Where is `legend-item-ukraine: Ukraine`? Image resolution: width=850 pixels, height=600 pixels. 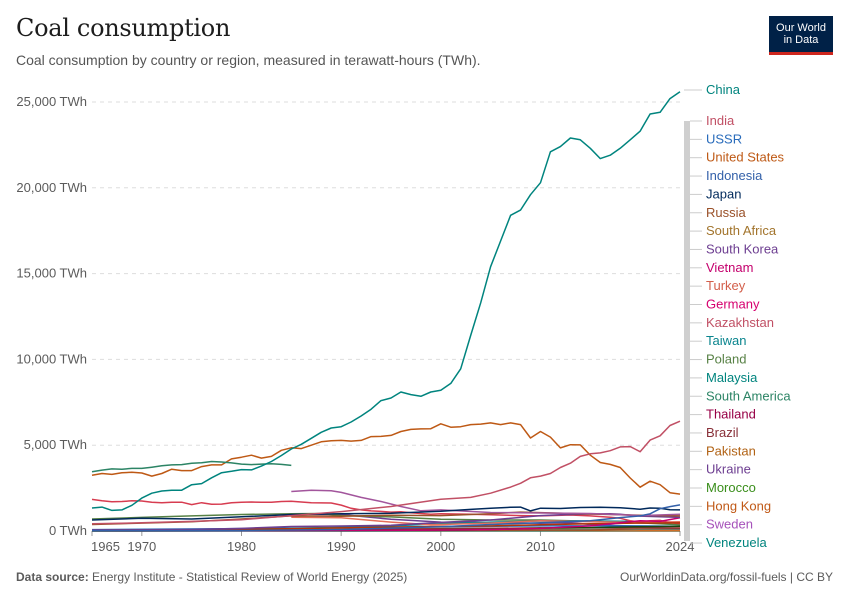
legend-item-ukraine: Ukraine is located at coordinates (720, 469).